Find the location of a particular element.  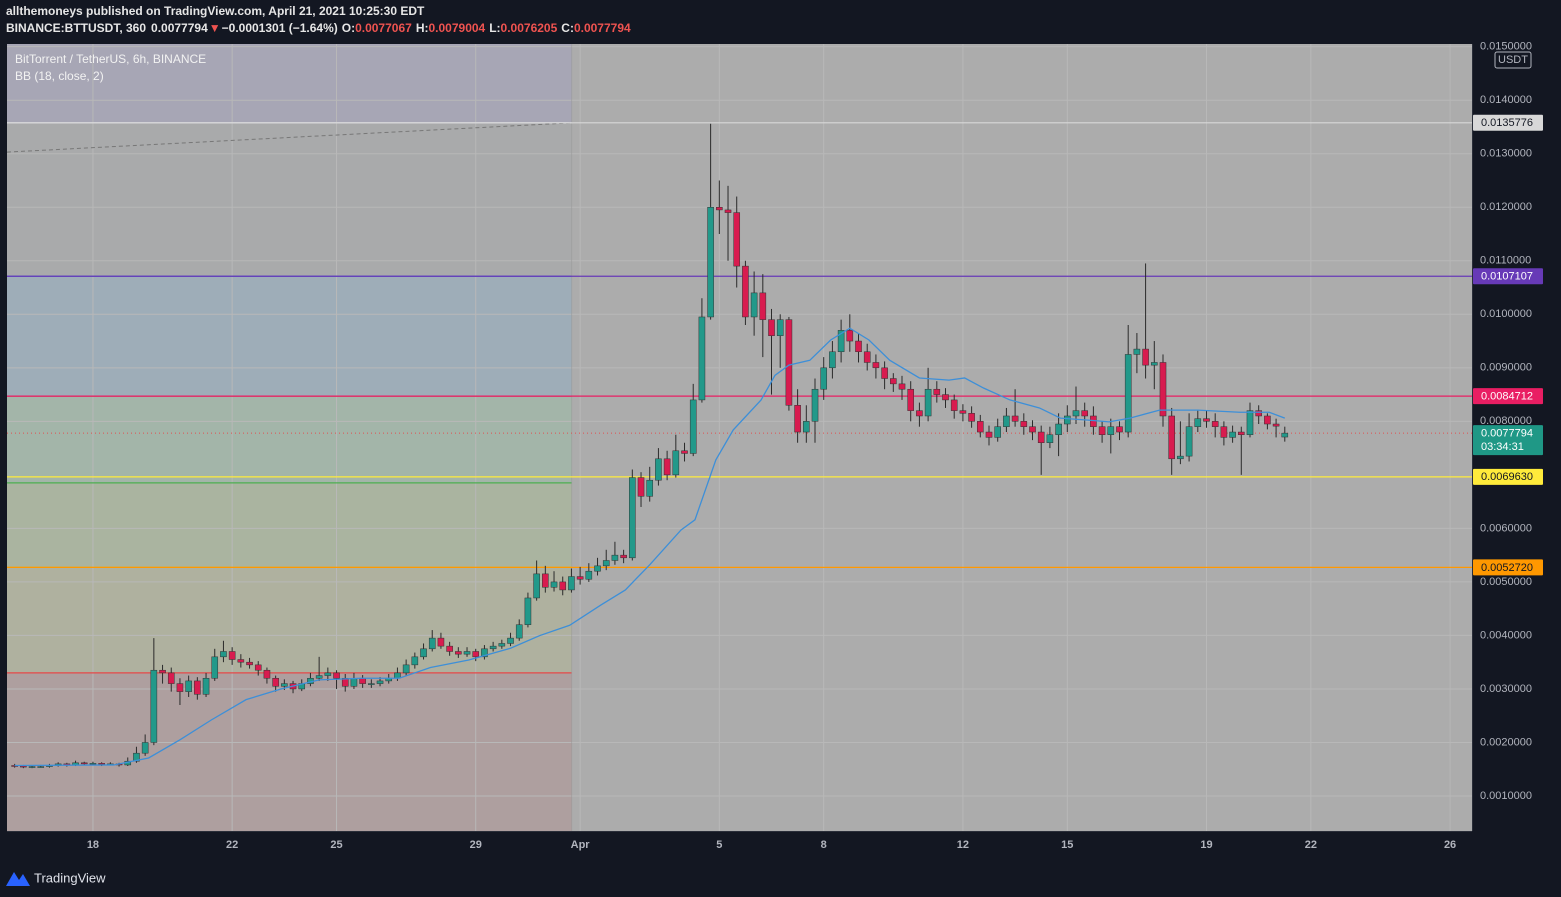

y-tick-label: 0.0020000 is located at coordinates (1506, 742).